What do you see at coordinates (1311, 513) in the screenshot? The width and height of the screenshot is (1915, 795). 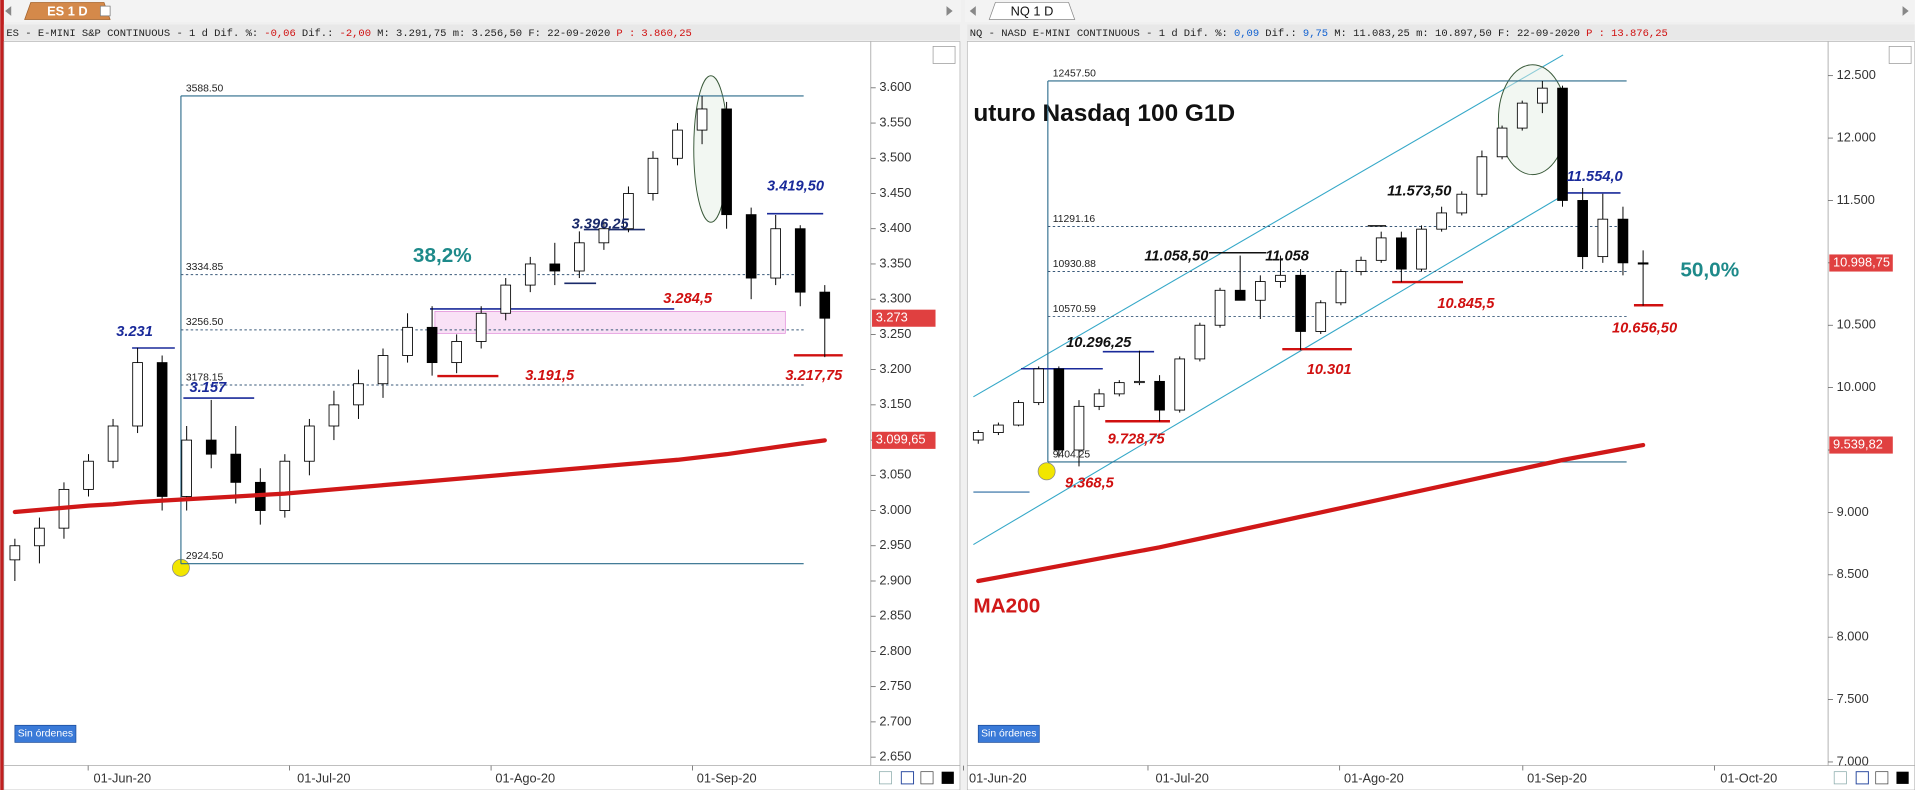 I see `ma-line` at bounding box center [1311, 513].